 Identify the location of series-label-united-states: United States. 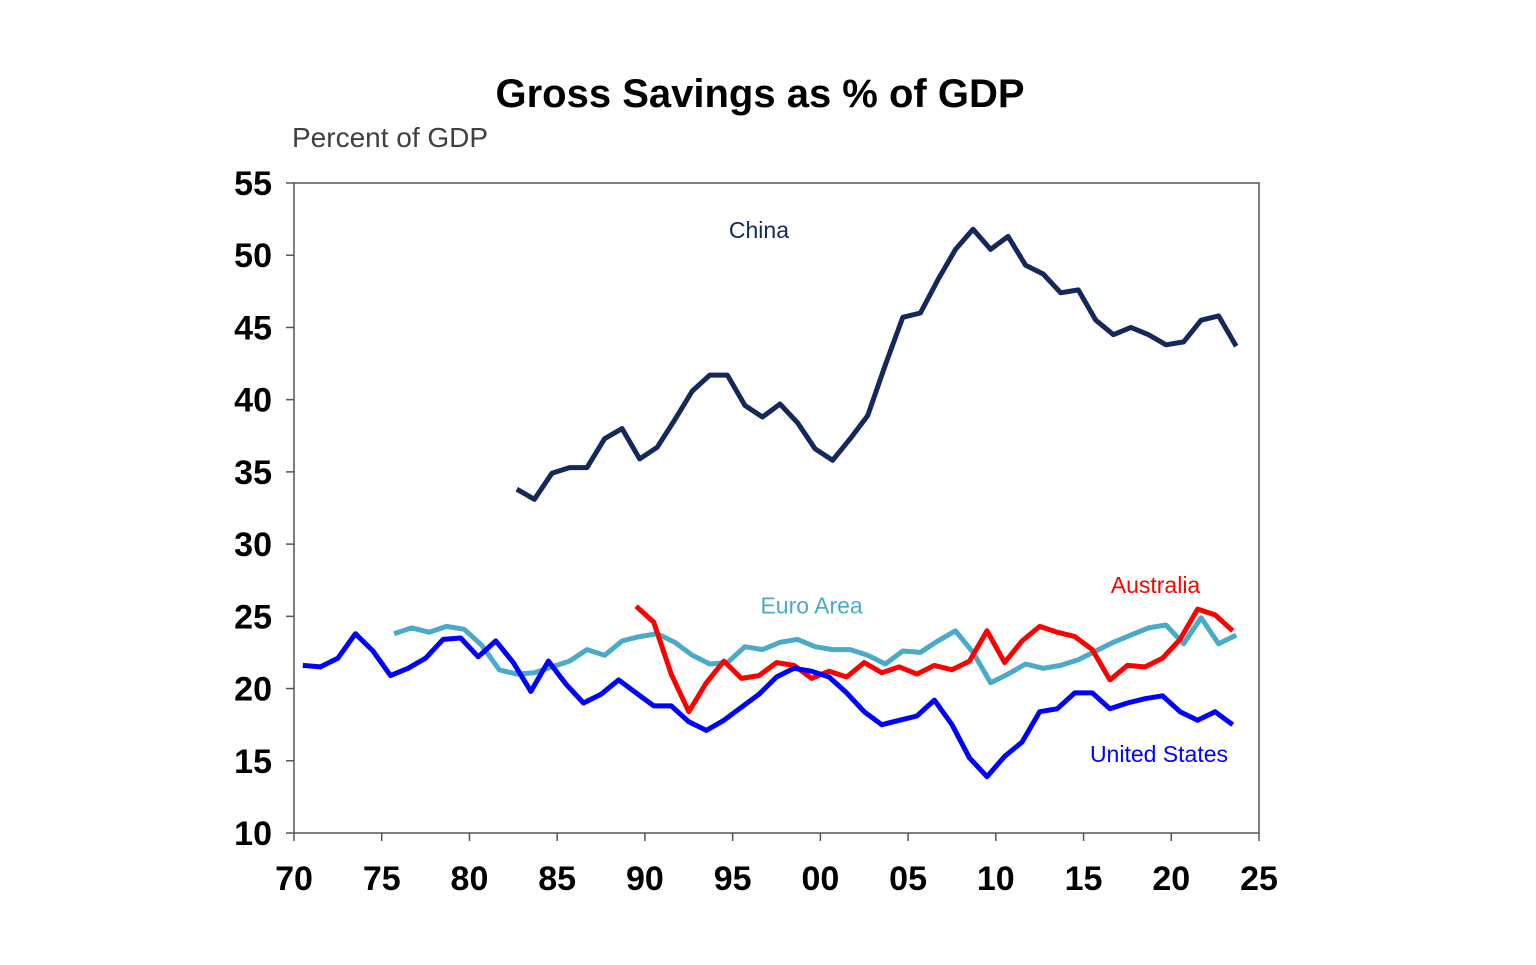
(1159, 754).